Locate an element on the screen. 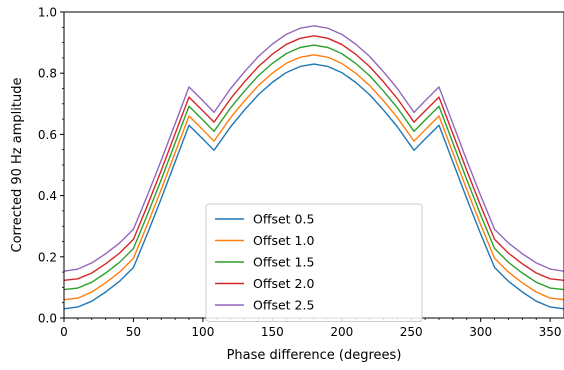 This screenshot has width=564, height=370. y-tick-label: 0.0 is located at coordinates (47, 319).